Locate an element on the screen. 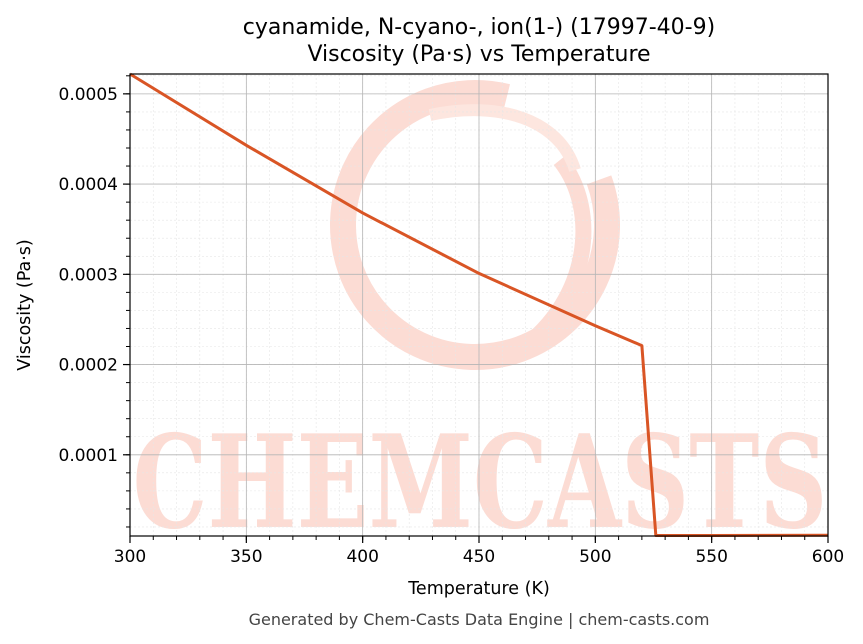  x-tick-label: 450 is located at coordinates (479, 557).